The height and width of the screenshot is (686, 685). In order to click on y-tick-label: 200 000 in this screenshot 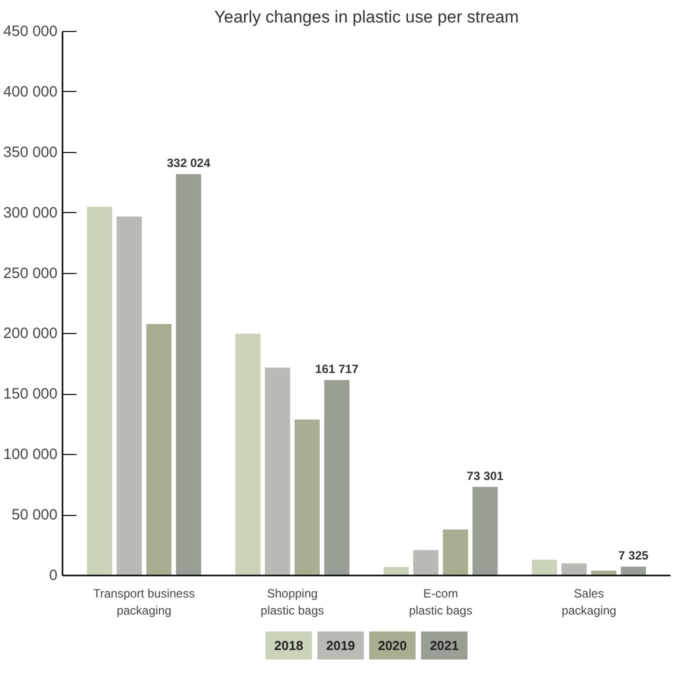, I will do `click(30, 333)`.